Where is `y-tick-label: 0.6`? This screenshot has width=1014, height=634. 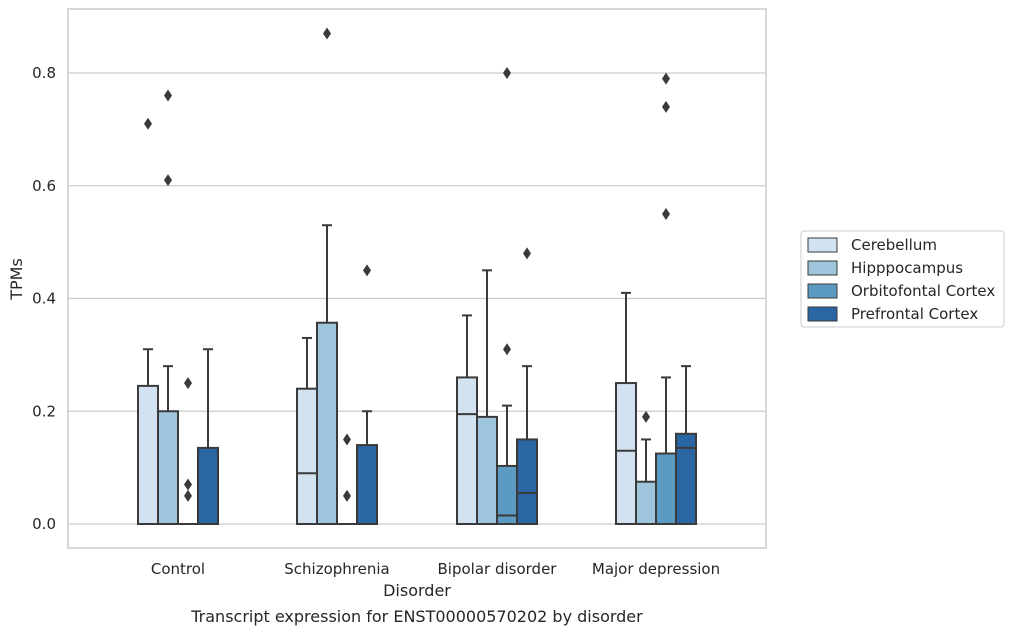
y-tick-label: 0.6 is located at coordinates (44, 186).